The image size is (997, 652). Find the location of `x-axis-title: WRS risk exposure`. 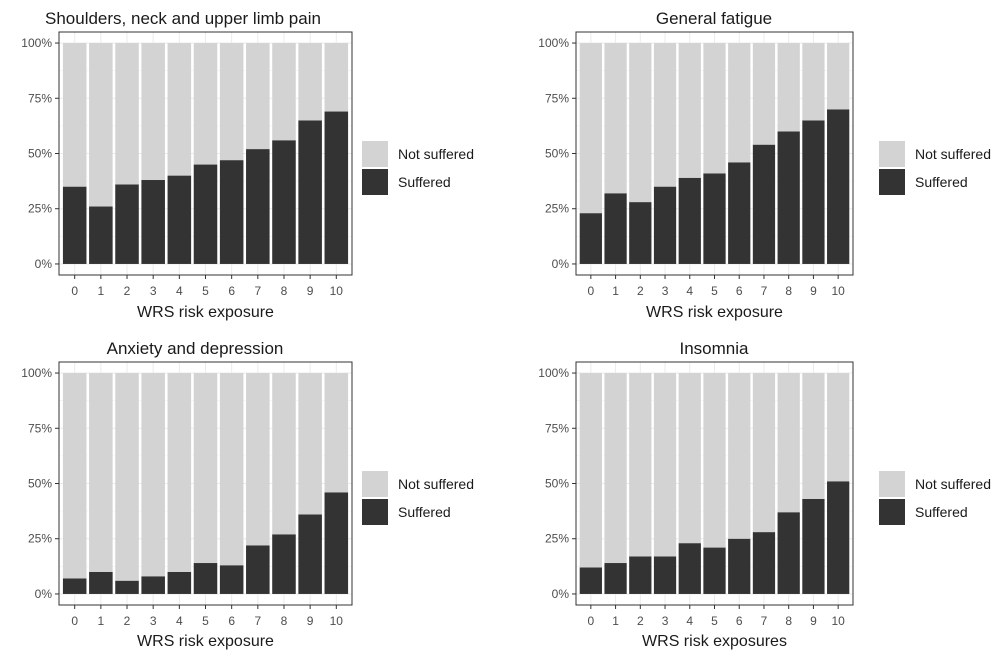

x-axis-title: WRS risk exposure is located at coordinates (205, 641).